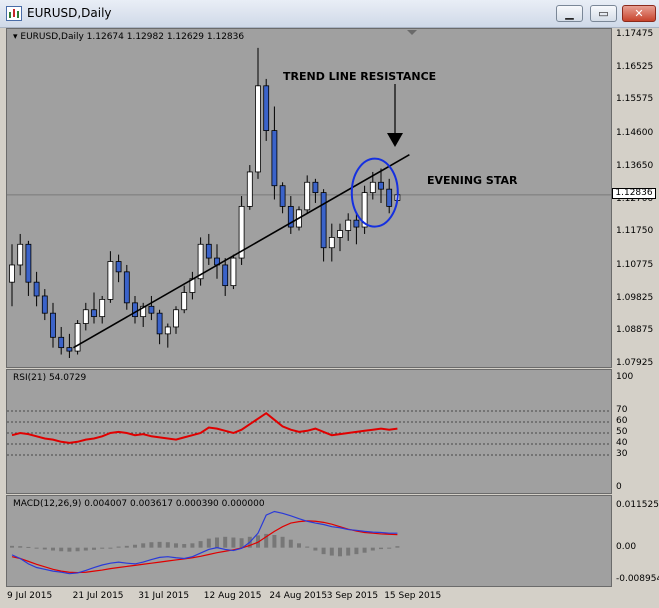  I want to click on macd-canvas, so click(309, 541).